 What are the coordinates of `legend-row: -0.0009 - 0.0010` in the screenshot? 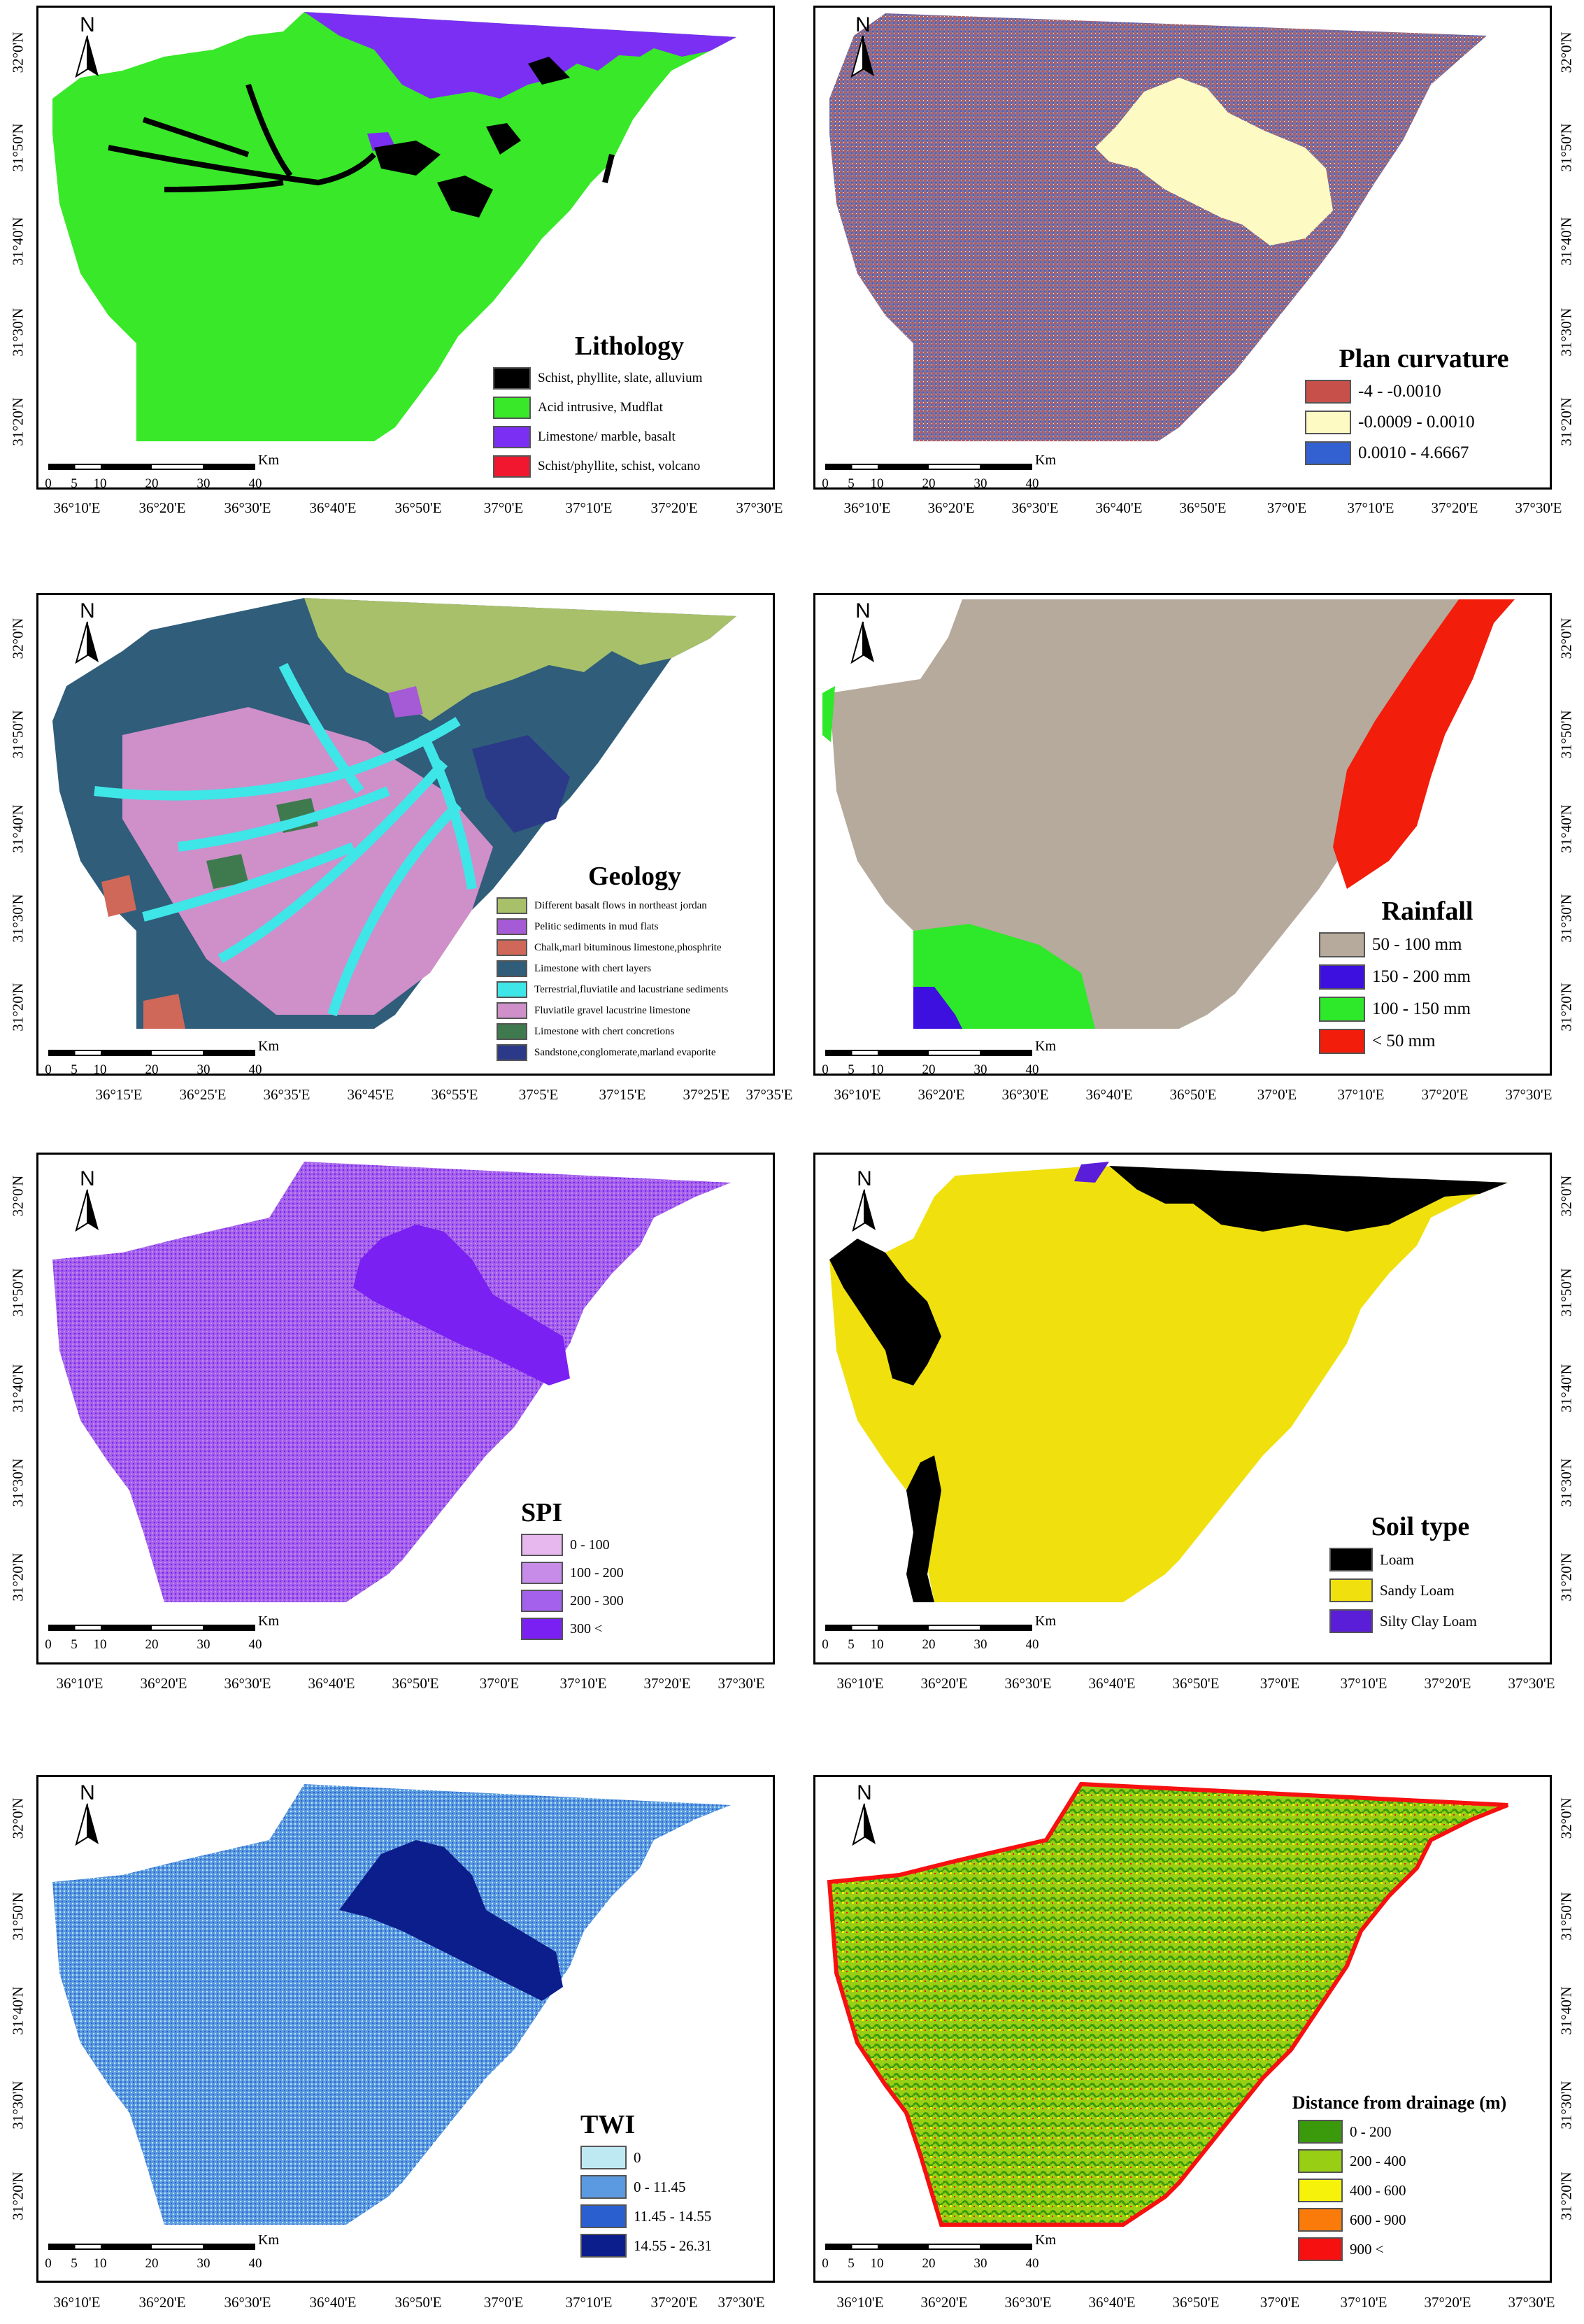 It's located at (1424, 423).